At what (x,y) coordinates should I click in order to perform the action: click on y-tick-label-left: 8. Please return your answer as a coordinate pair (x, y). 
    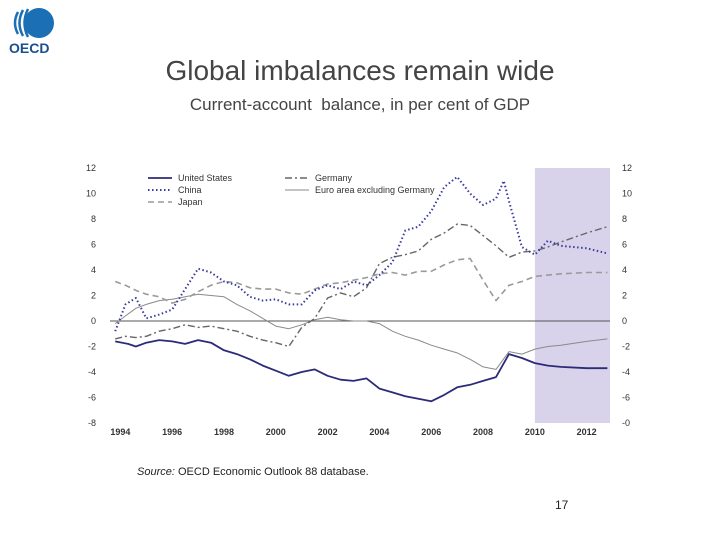
    Looking at the image, I should click on (93, 219).